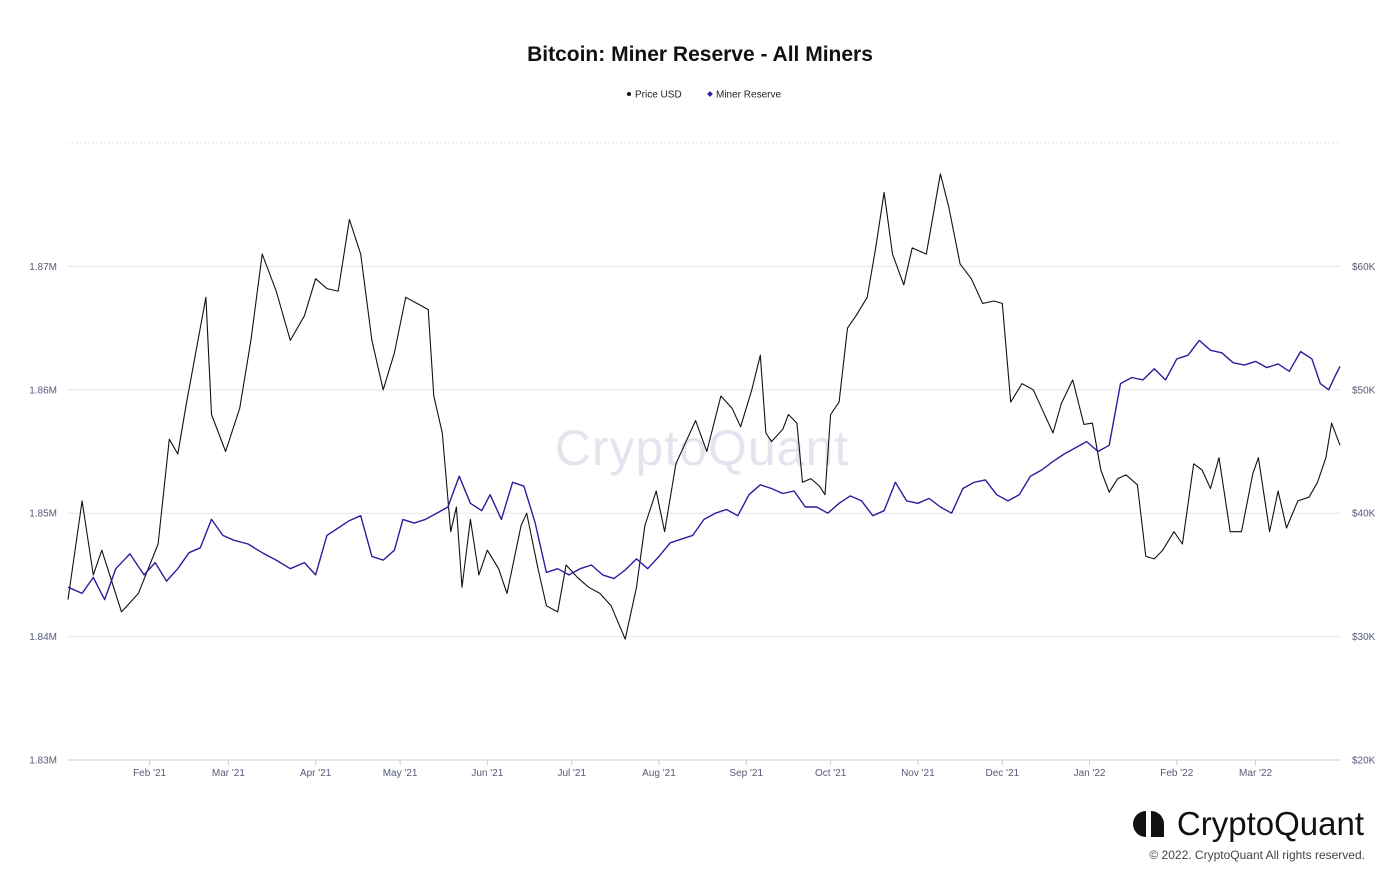  Describe the element at coordinates (1090, 773) in the screenshot. I see `x-tick-label: Jan '22` at that location.